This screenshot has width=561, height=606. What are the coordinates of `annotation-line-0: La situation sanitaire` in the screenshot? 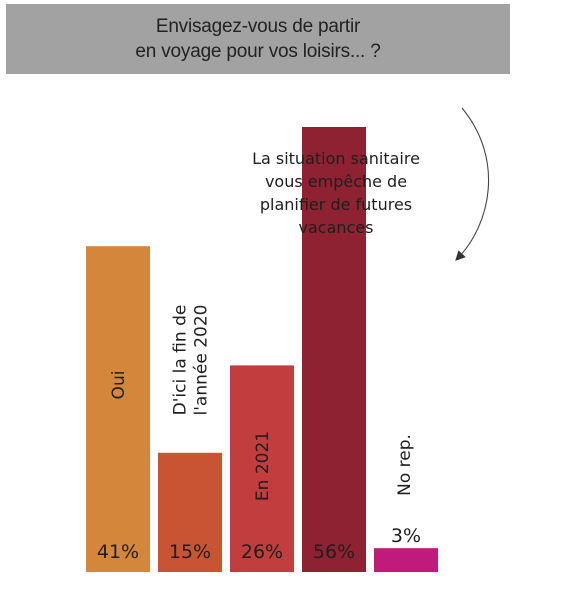 It's located at (336, 158).